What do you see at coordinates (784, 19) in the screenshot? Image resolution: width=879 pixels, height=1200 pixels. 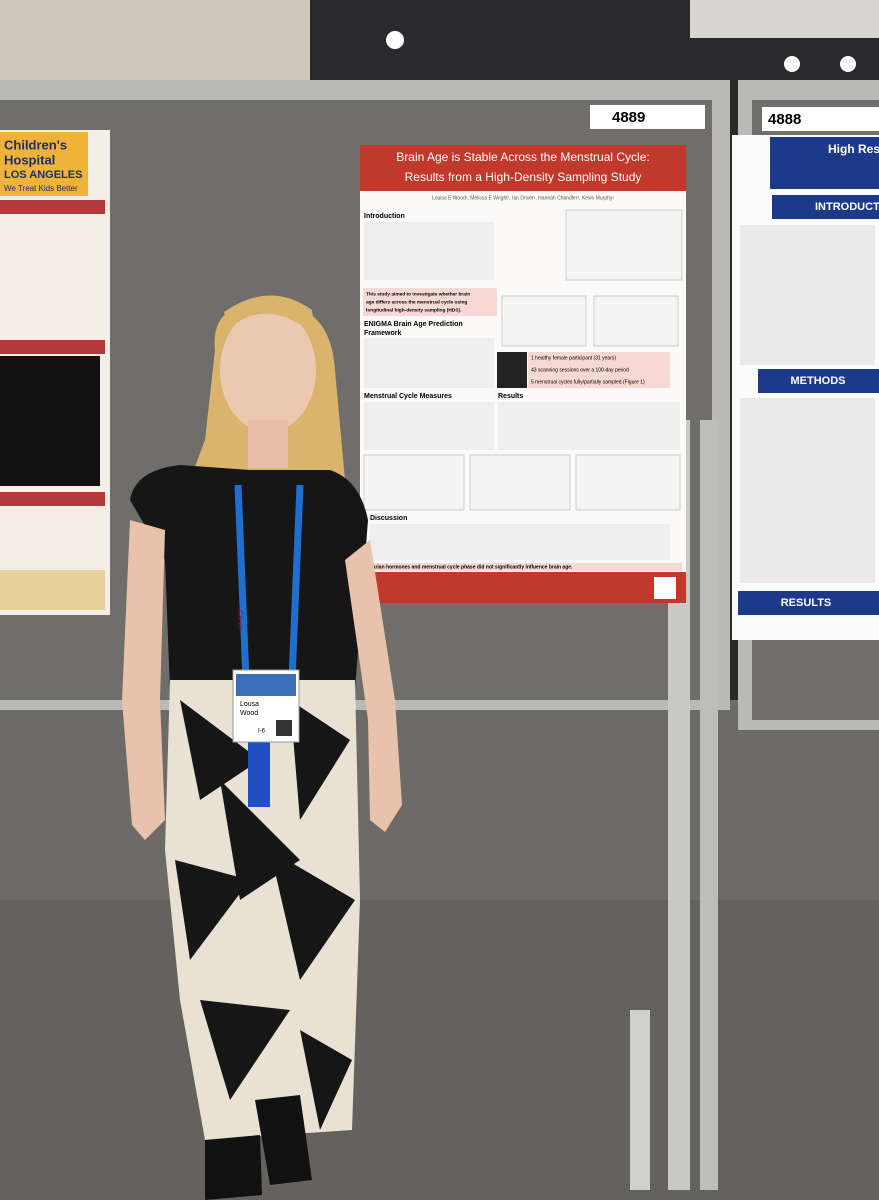 I see `ceiling-panel` at bounding box center [784, 19].